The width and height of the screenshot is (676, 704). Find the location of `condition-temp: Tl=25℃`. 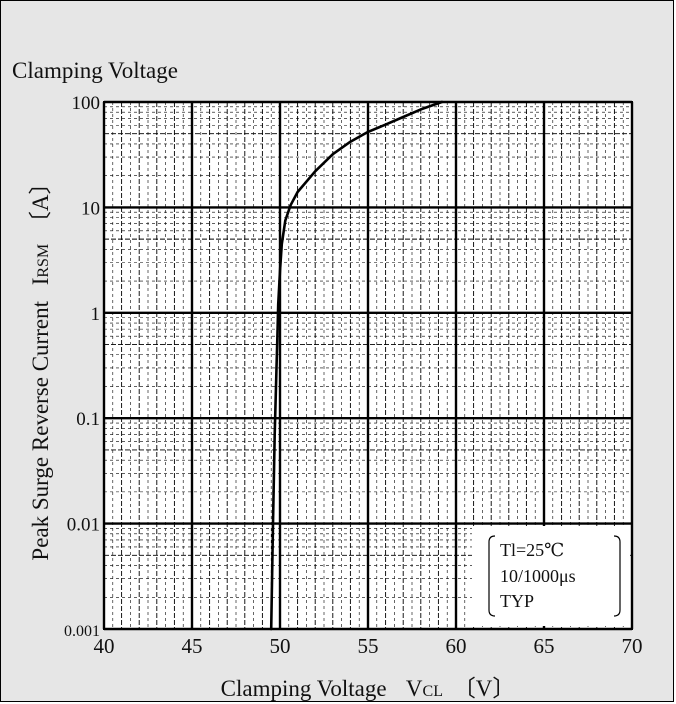

condition-temp: Tl=25℃ is located at coordinates (532, 550).